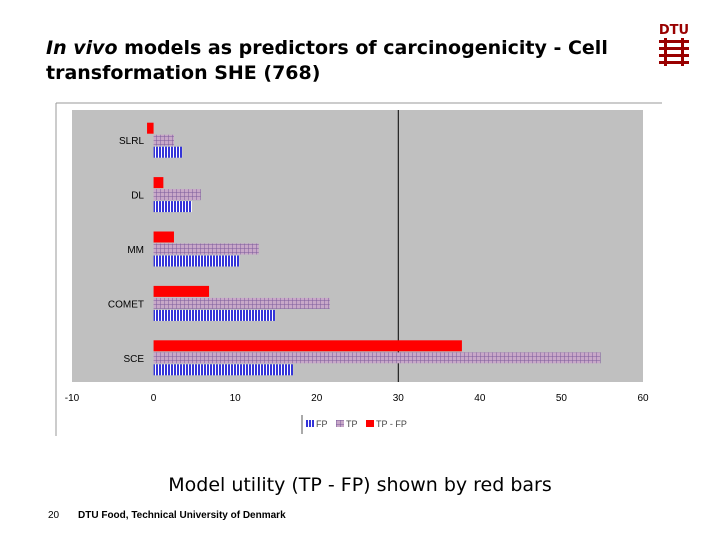 This screenshot has height=540, width=720. Describe the element at coordinates (72, 398) in the screenshot. I see `x-tick-label: -10` at that location.